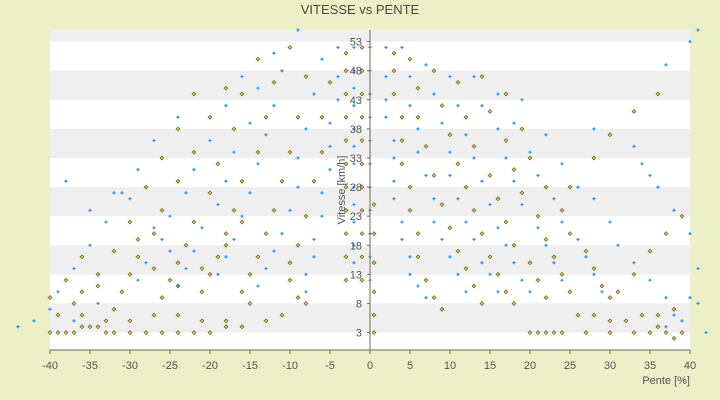  I want to click on y-tick-label: 23, so click(356, 217).